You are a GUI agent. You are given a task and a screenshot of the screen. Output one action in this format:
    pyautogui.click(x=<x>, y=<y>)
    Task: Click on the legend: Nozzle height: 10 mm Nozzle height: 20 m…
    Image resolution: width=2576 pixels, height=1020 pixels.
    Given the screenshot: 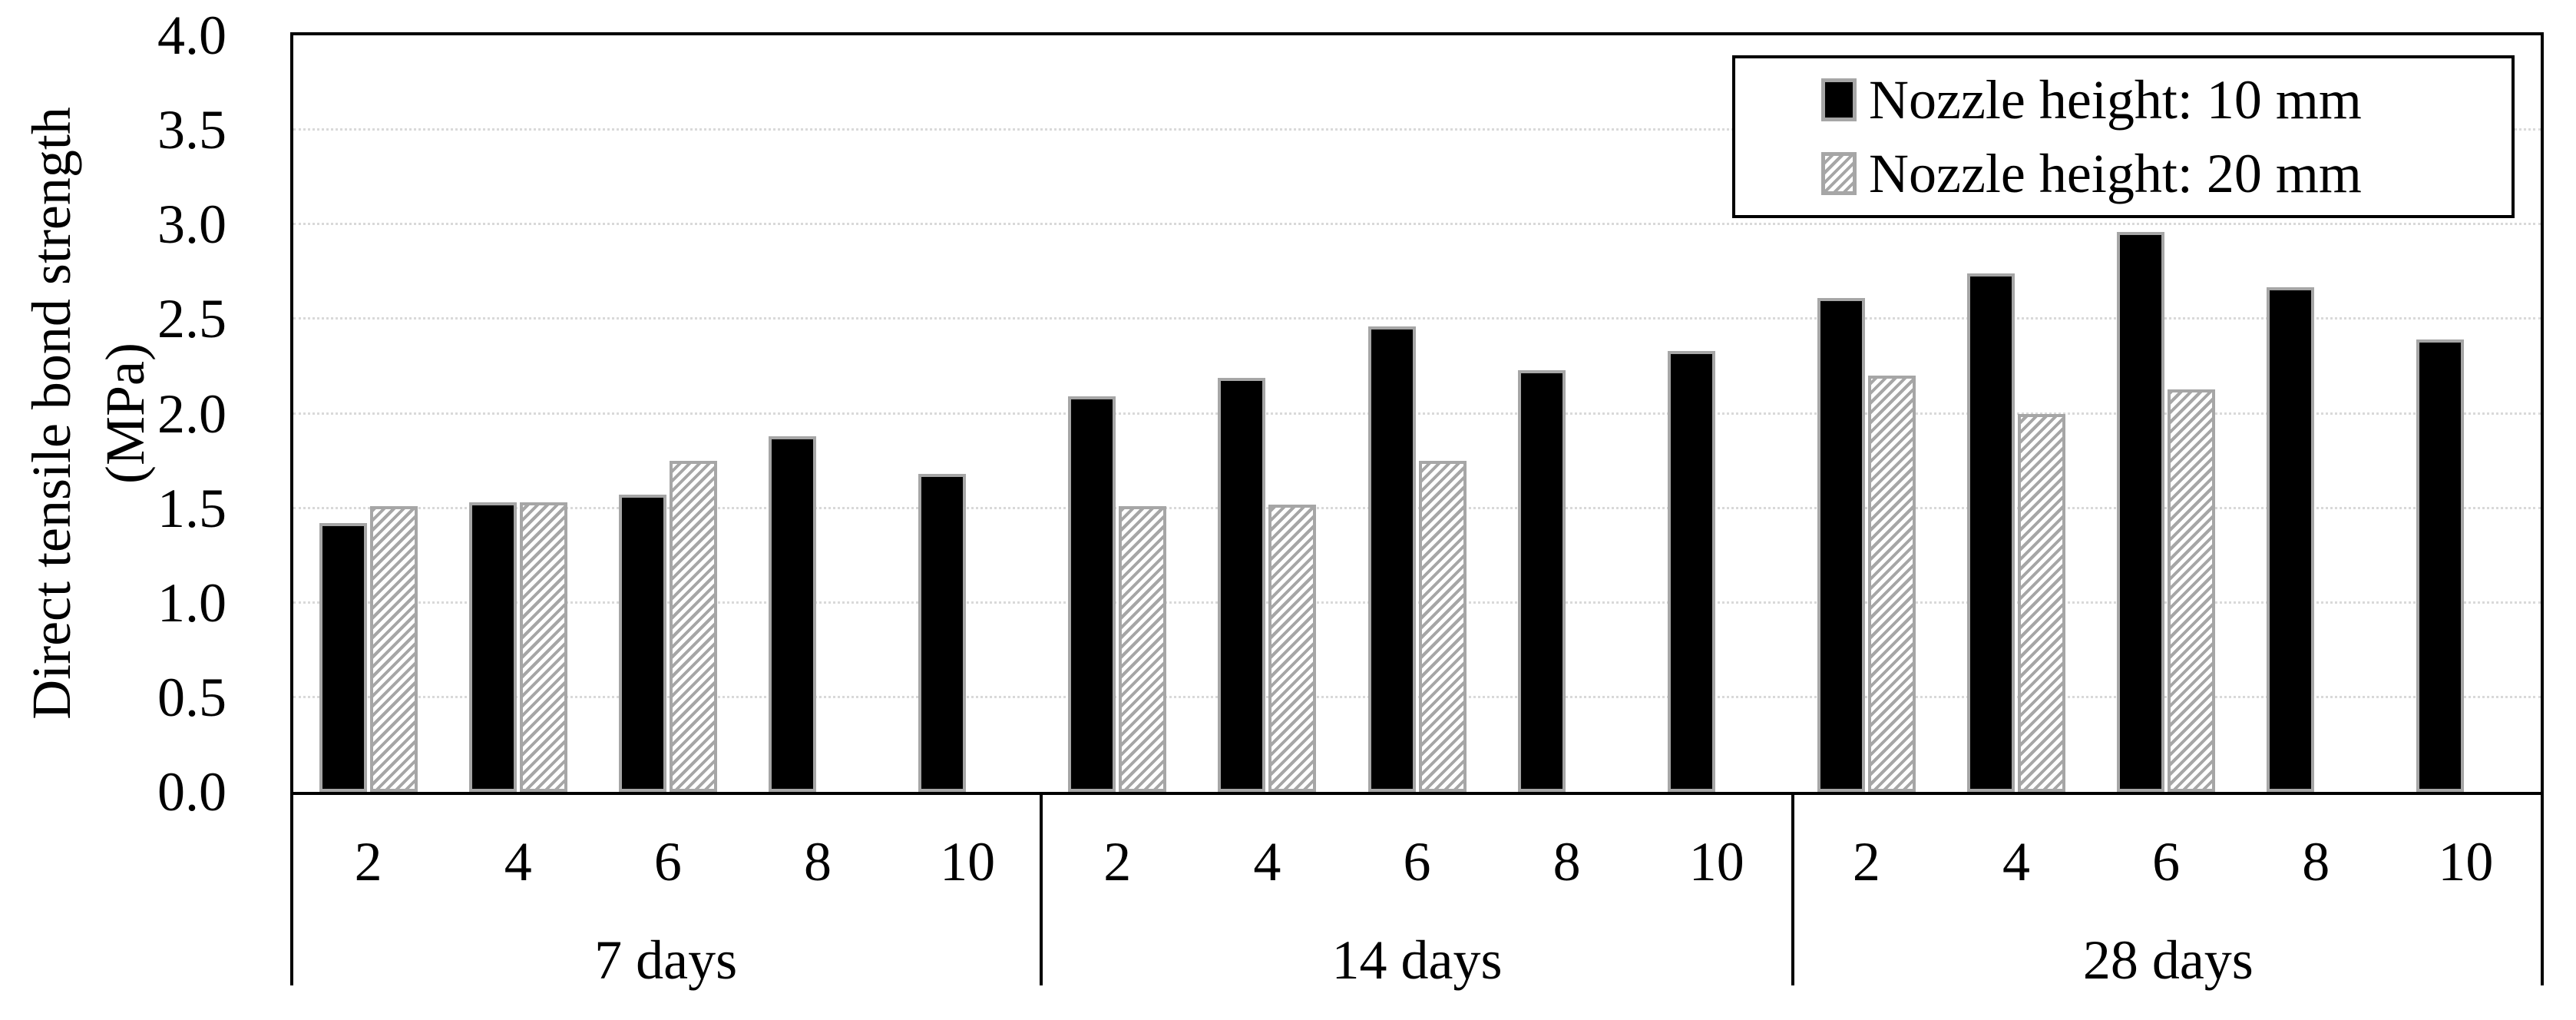 What is the action you would take?
    pyautogui.click(x=2123, y=136)
    